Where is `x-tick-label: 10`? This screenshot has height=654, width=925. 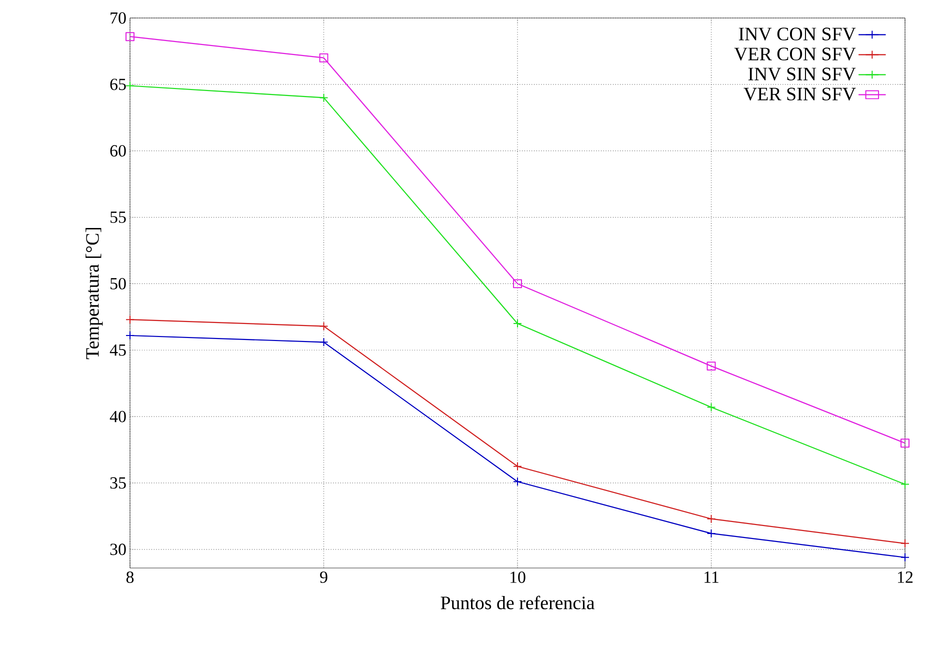
x-tick-label: 10 is located at coordinates (518, 577).